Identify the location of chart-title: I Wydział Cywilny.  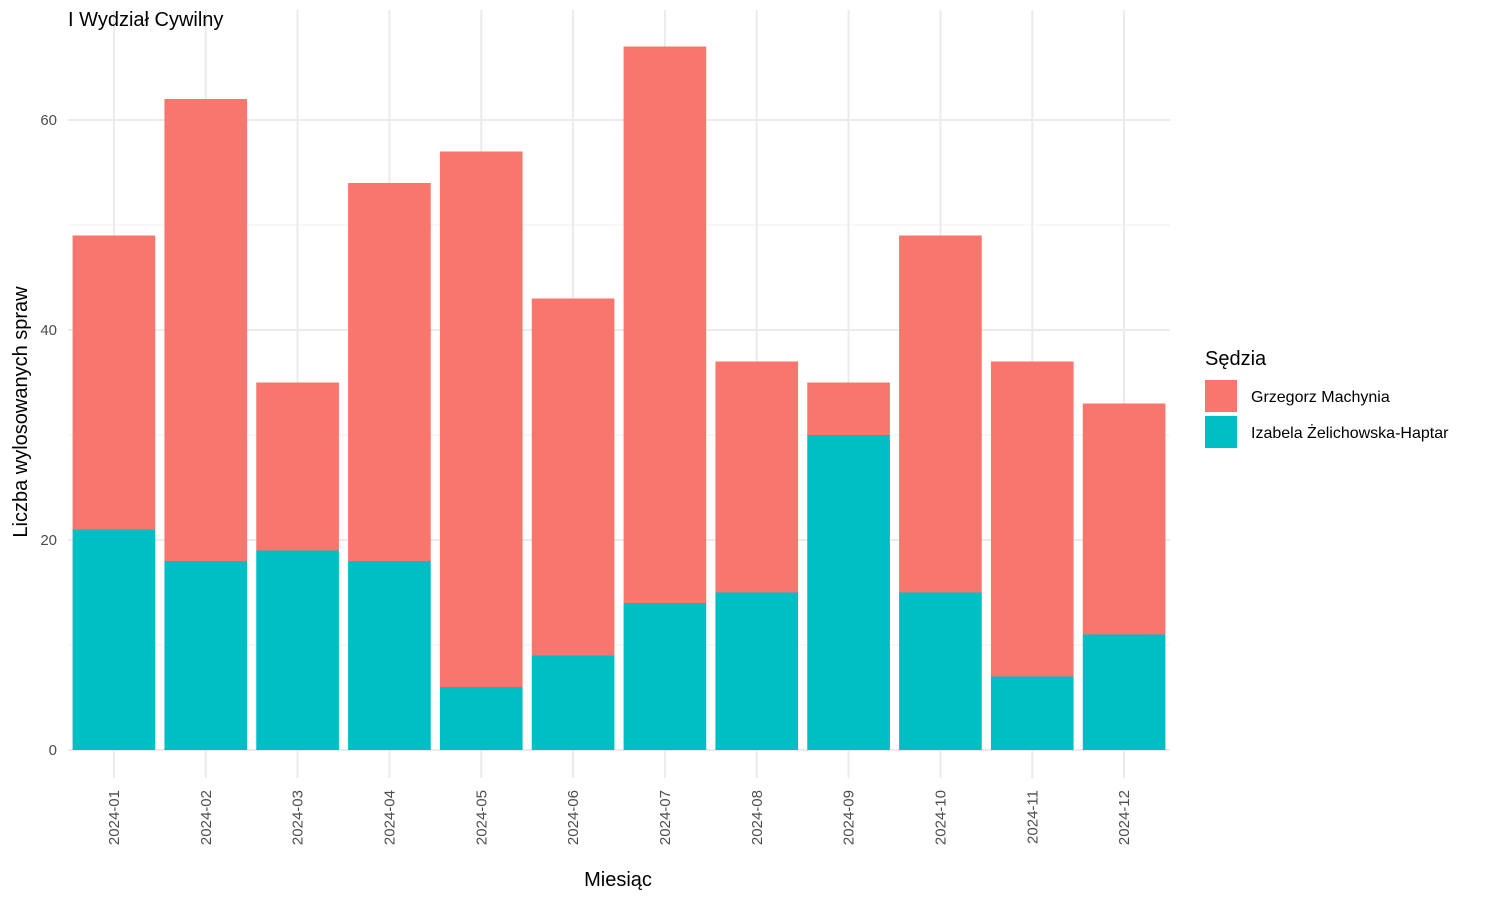
(145, 20).